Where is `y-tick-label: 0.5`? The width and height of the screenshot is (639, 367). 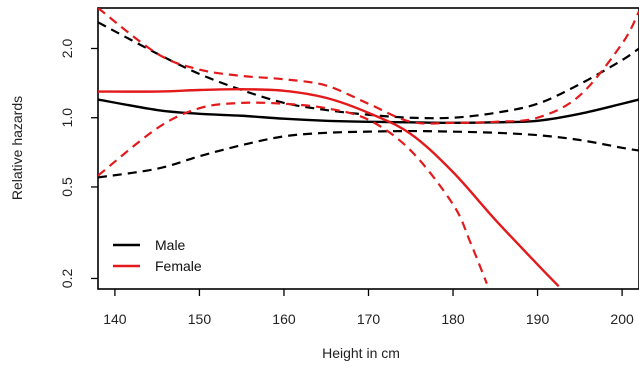 y-tick-label: 0.5 is located at coordinates (67, 187).